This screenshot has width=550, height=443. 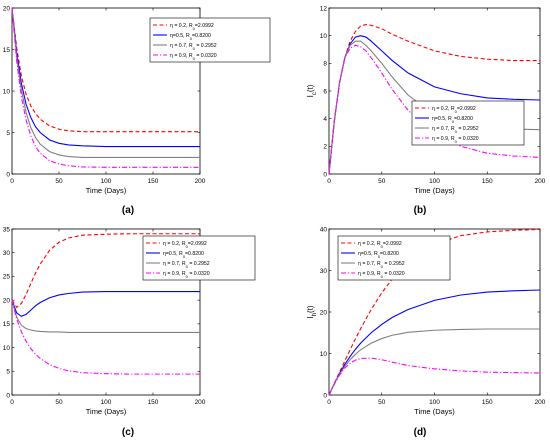 I want to click on y-axis-label: Ih(t), so click(x=312, y=311).